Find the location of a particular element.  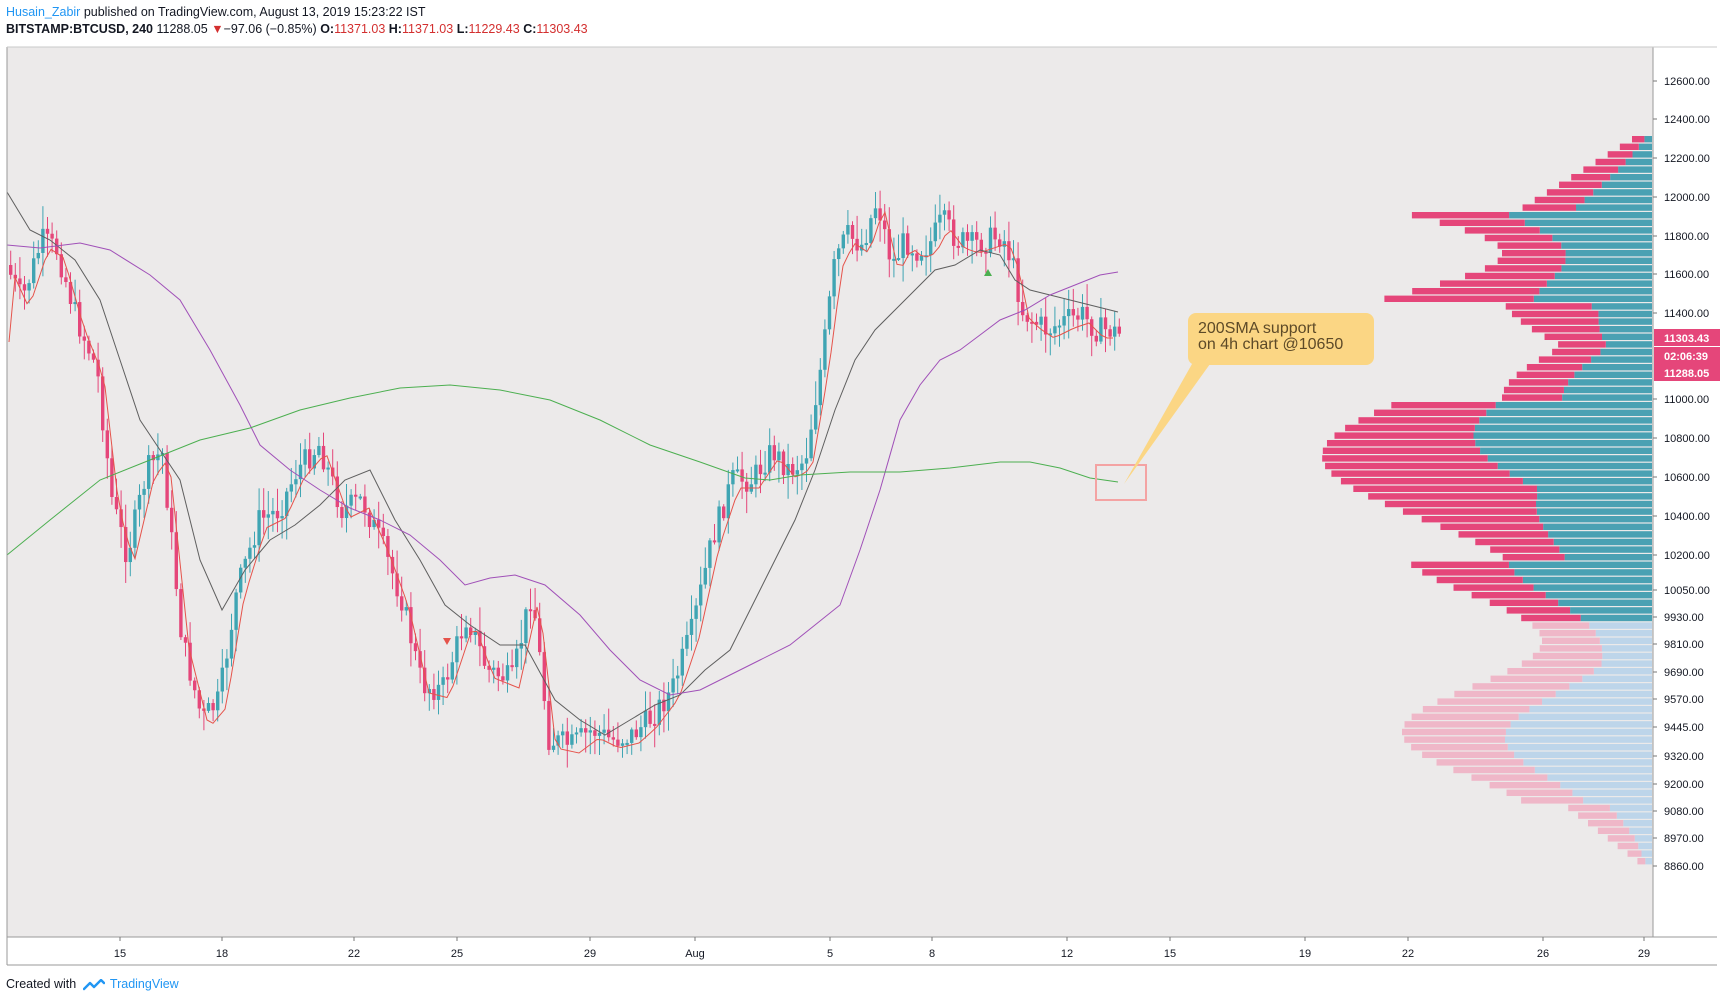

author-link: Husain_Zabir is located at coordinates (43, 12).